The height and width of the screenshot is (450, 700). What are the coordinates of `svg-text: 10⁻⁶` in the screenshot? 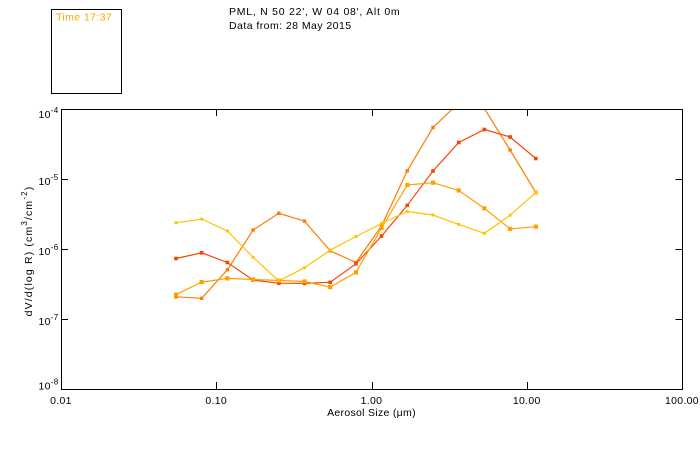 It's located at (49, 250).